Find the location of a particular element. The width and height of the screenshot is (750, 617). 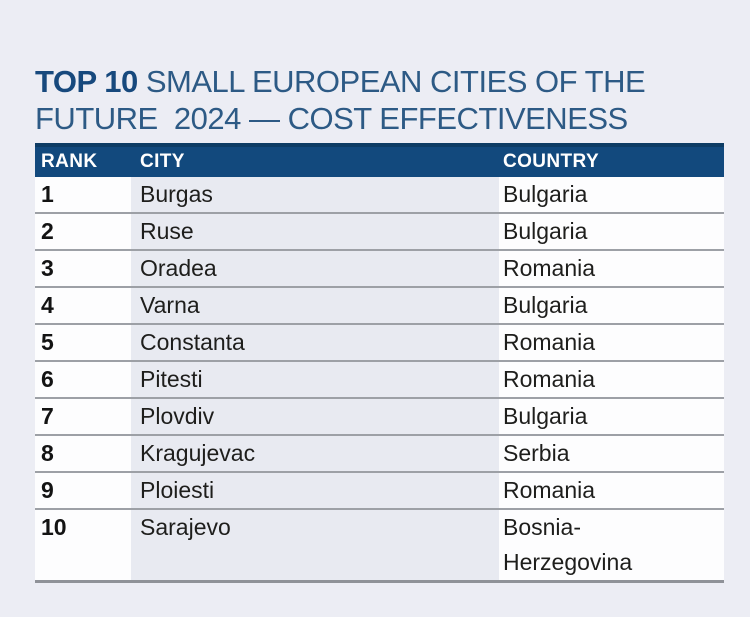

table-header-row: RANK CITY COUNTRY is located at coordinates (379, 160).